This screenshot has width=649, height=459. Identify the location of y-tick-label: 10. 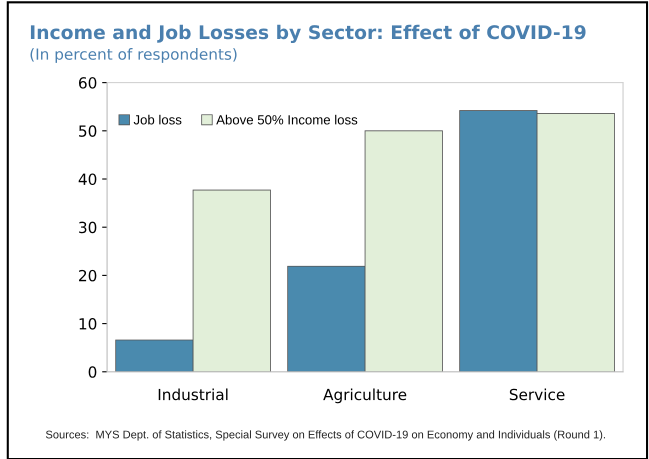
(88, 324).